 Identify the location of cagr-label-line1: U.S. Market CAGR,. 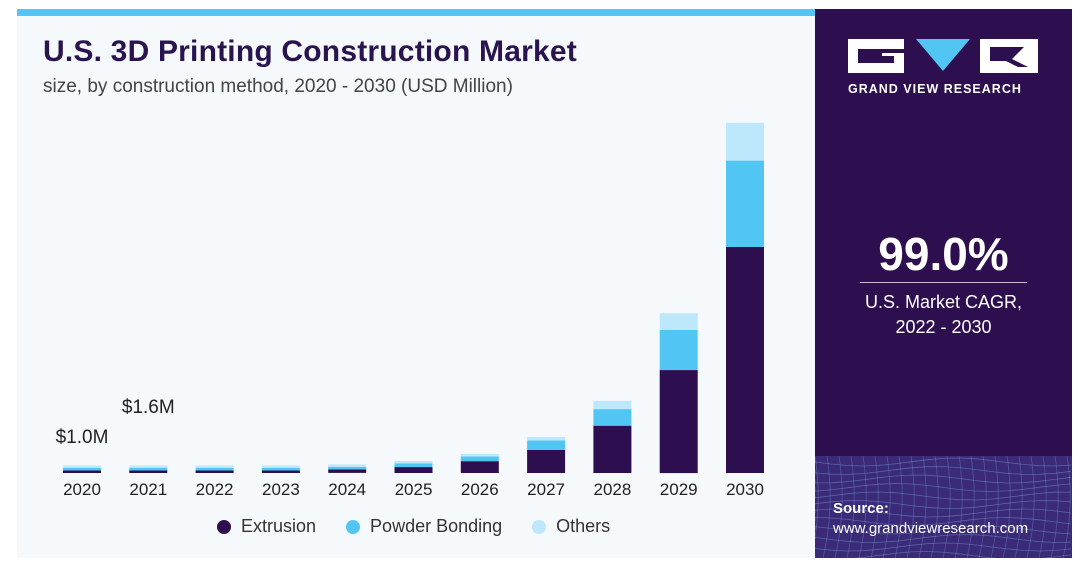
(943, 302).